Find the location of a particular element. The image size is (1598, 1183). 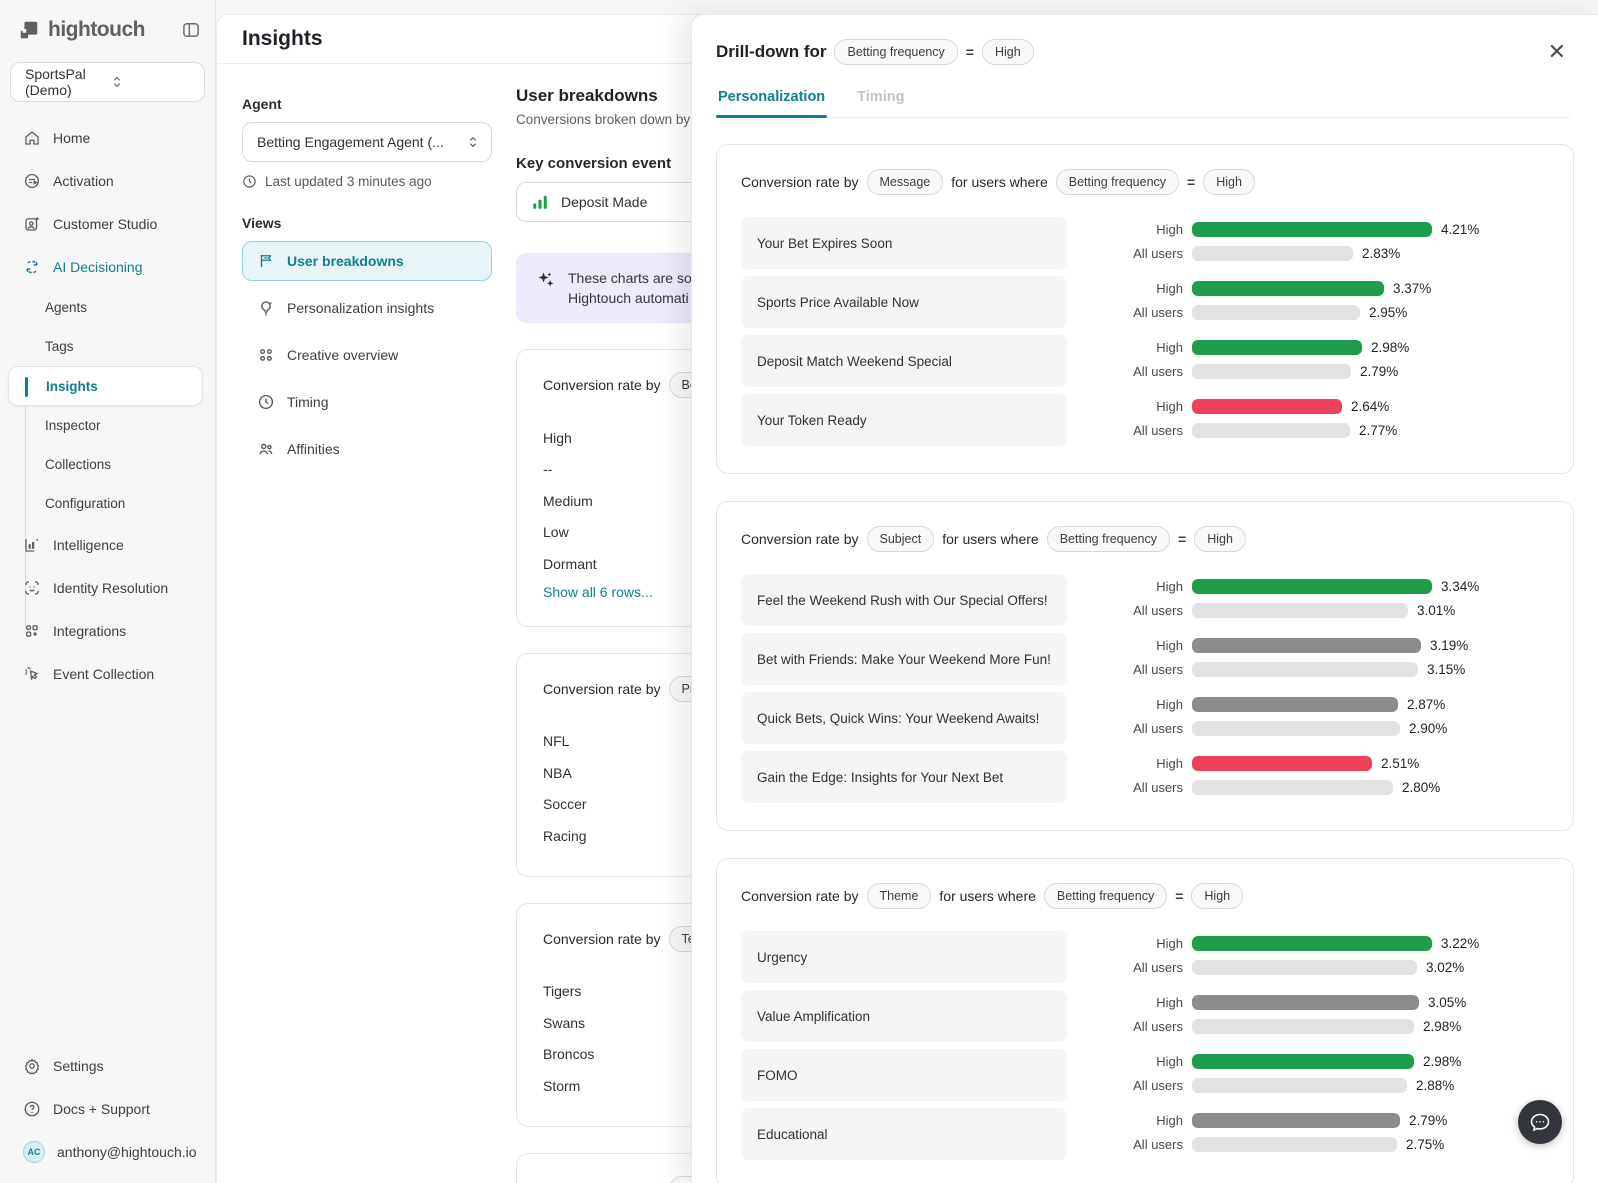

help-icon is located at coordinates (32, 1109).